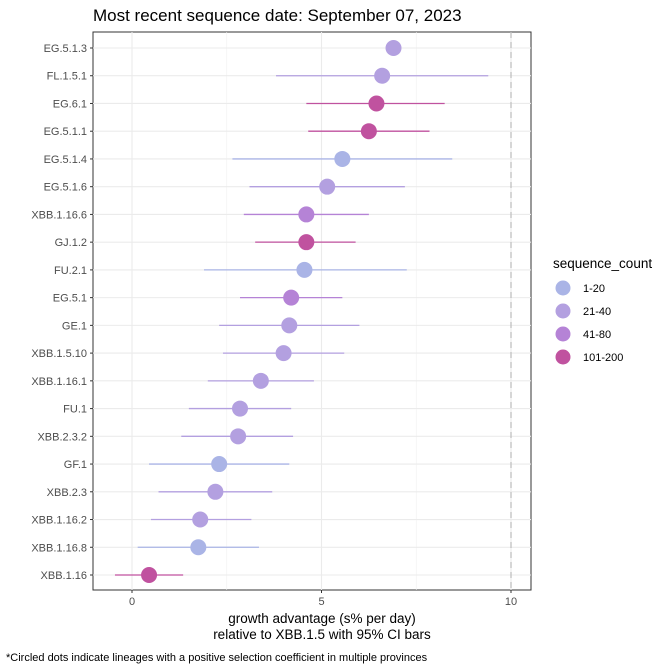 Image resolution: width=672 pixels, height=672 pixels. Describe the element at coordinates (511, 602) in the screenshot. I see `x-tick-label: 10` at that location.